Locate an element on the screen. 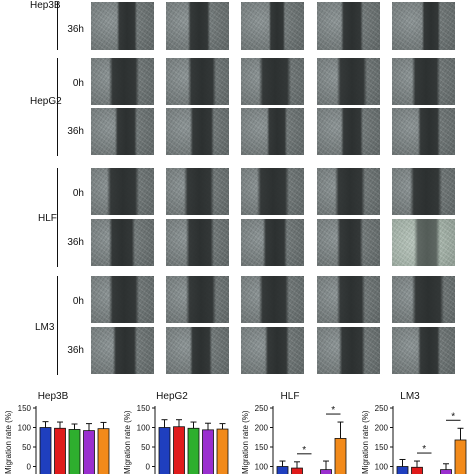 The width and height of the screenshot is (474, 474). group-label-lm3: LM3 is located at coordinates (45, 327).